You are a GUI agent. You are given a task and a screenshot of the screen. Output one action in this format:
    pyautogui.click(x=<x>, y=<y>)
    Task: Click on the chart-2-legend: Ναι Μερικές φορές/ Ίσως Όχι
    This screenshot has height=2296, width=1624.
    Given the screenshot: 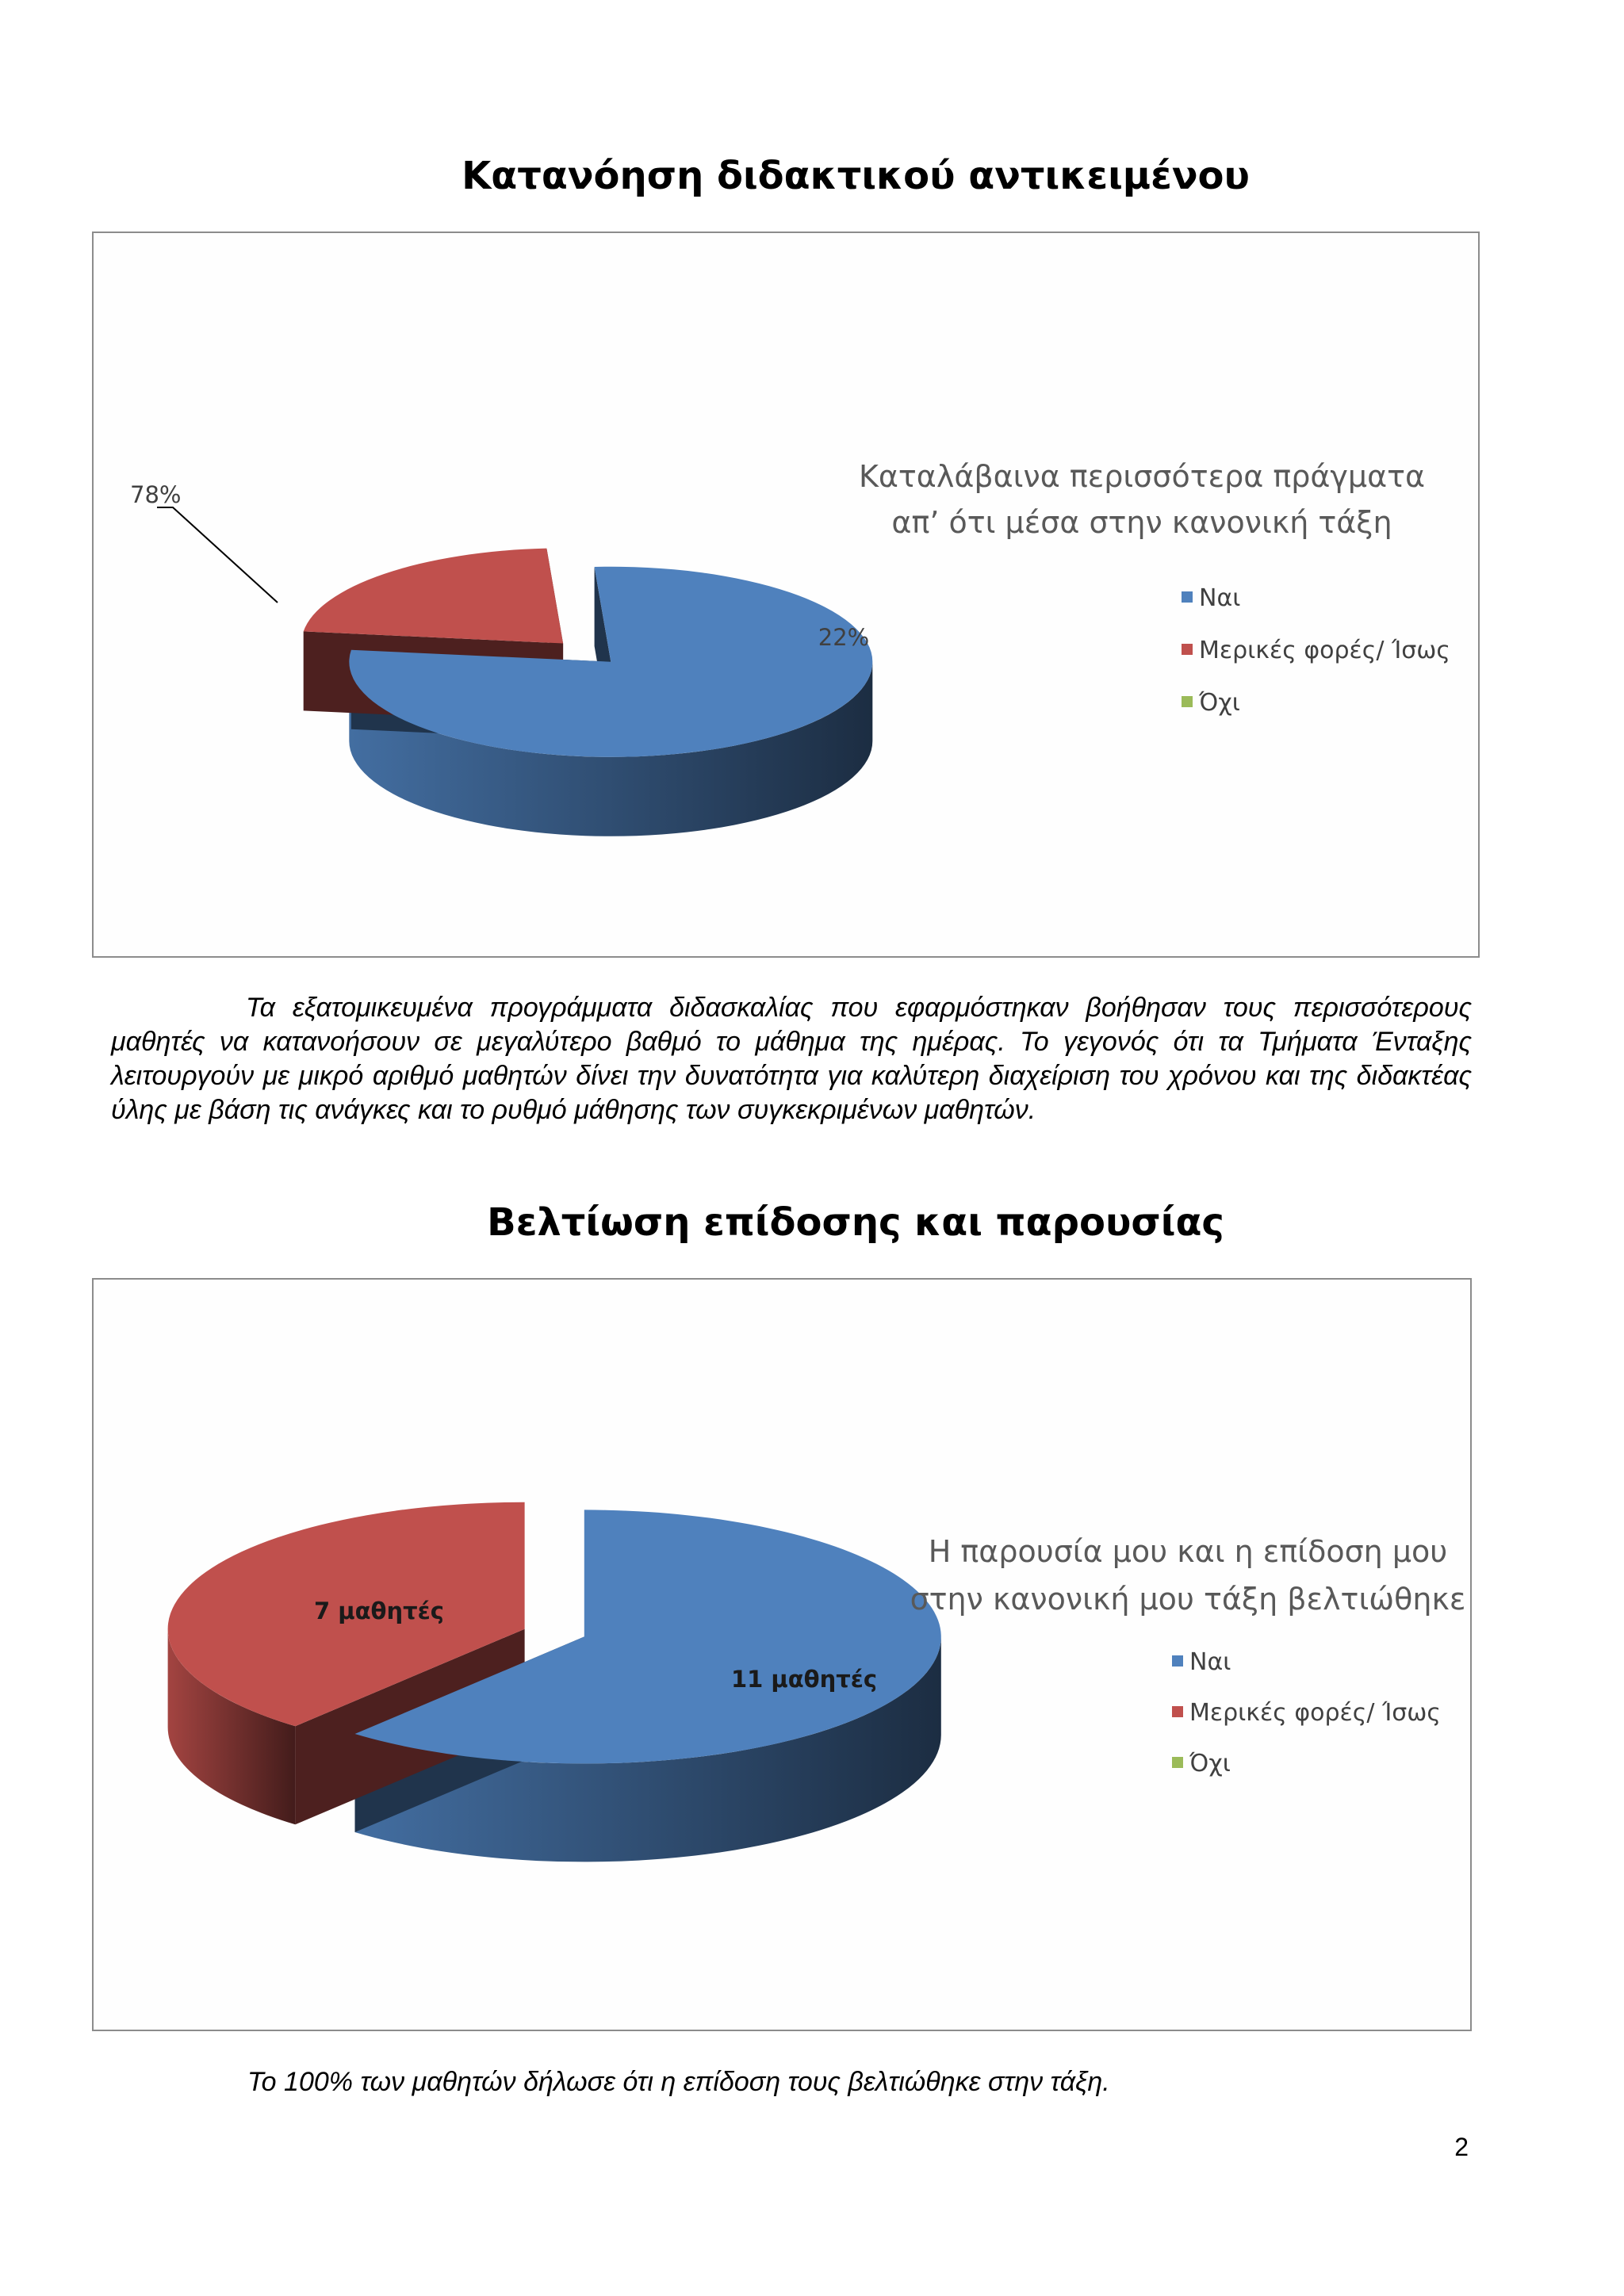 What is the action you would take?
    pyautogui.click(x=1306, y=1713)
    